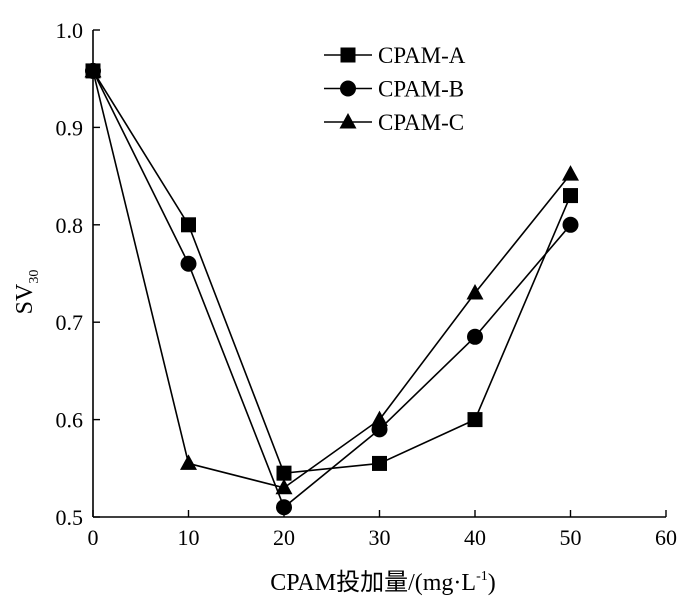  What do you see at coordinates (475, 537) in the screenshot?
I see `x-tick-label: 40` at bounding box center [475, 537].